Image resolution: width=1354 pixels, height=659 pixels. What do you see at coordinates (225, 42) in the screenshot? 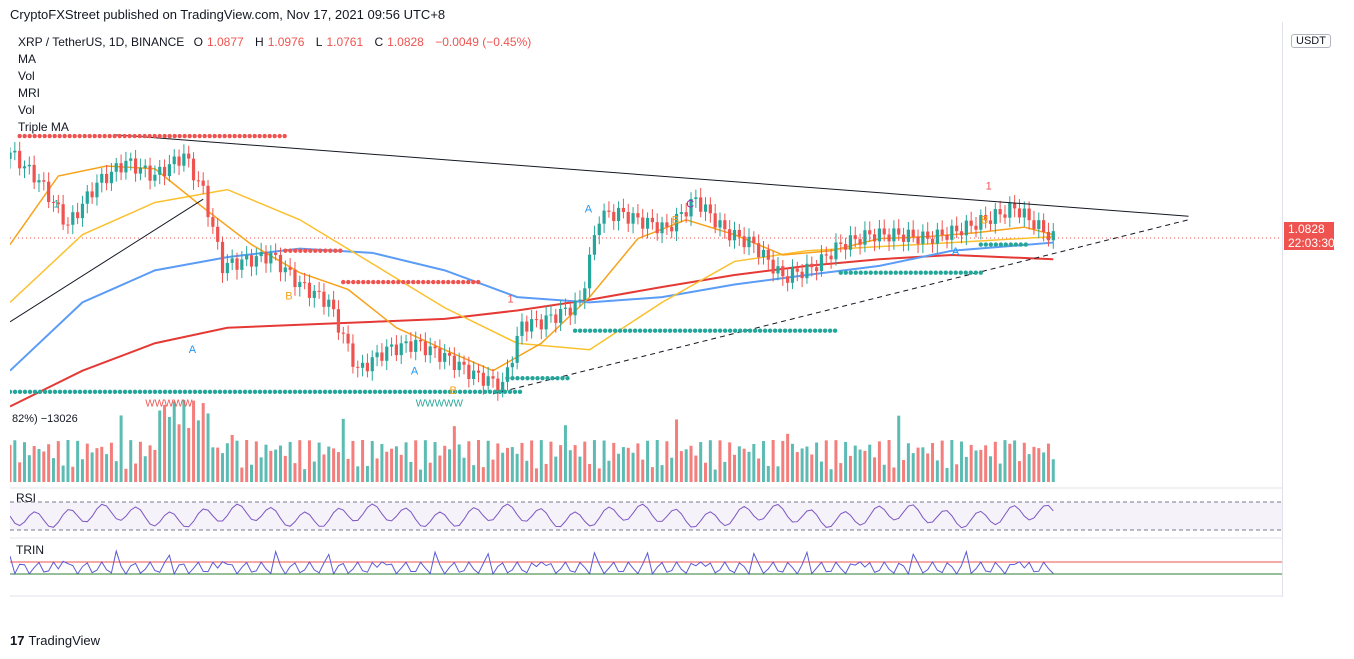
I see `open-value: 1.0877` at bounding box center [225, 42].